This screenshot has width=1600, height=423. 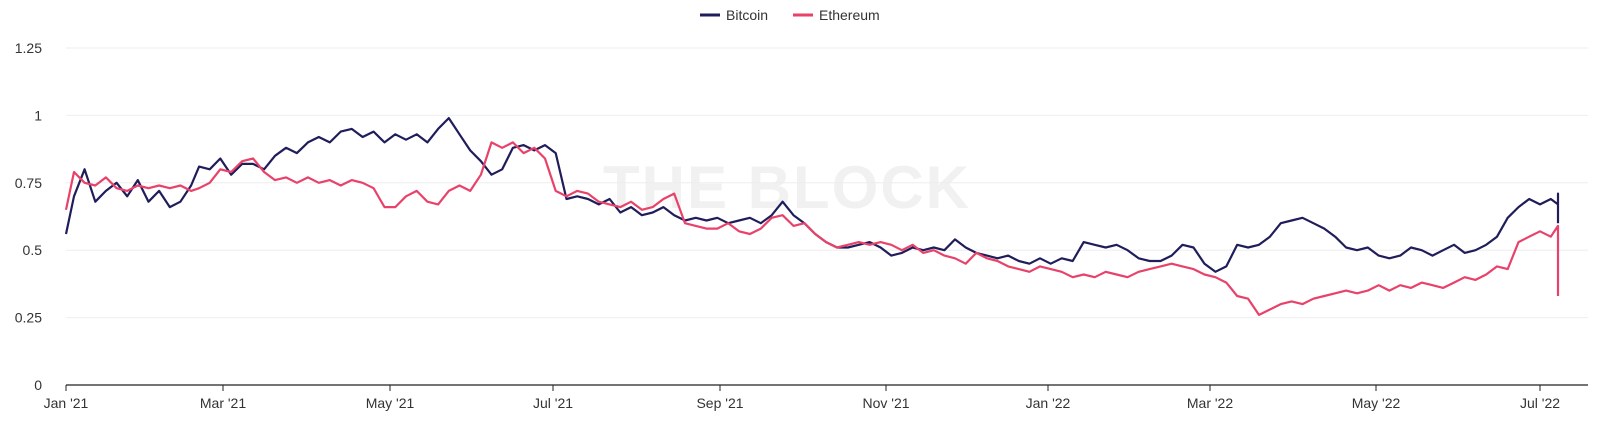 I want to click on y-tick-label: 1.25, so click(x=28, y=48).